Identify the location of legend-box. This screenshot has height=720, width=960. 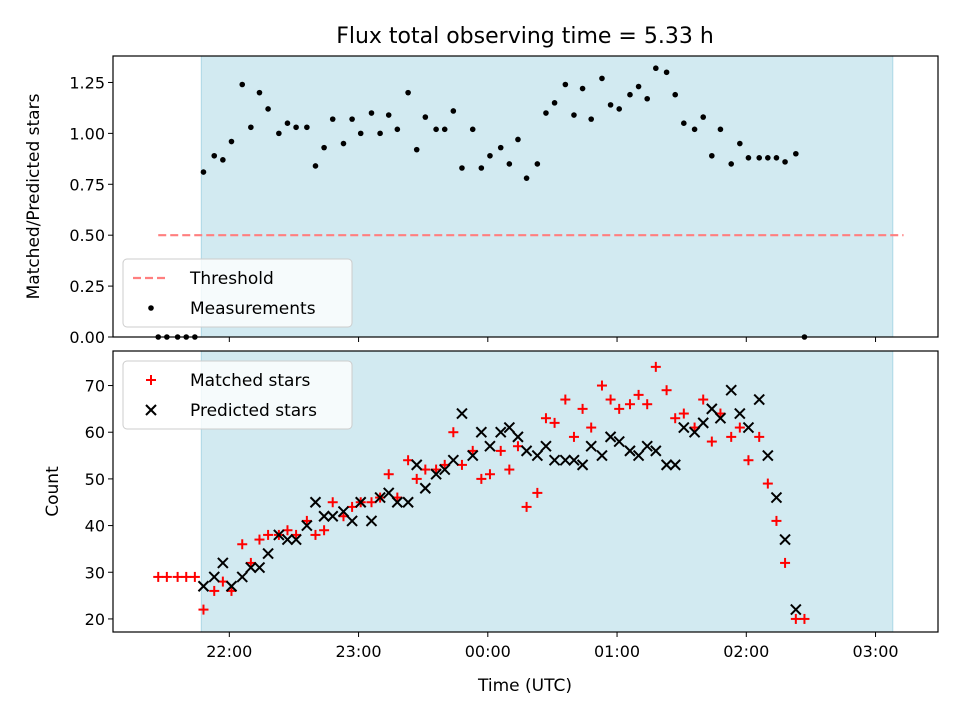
(237, 395).